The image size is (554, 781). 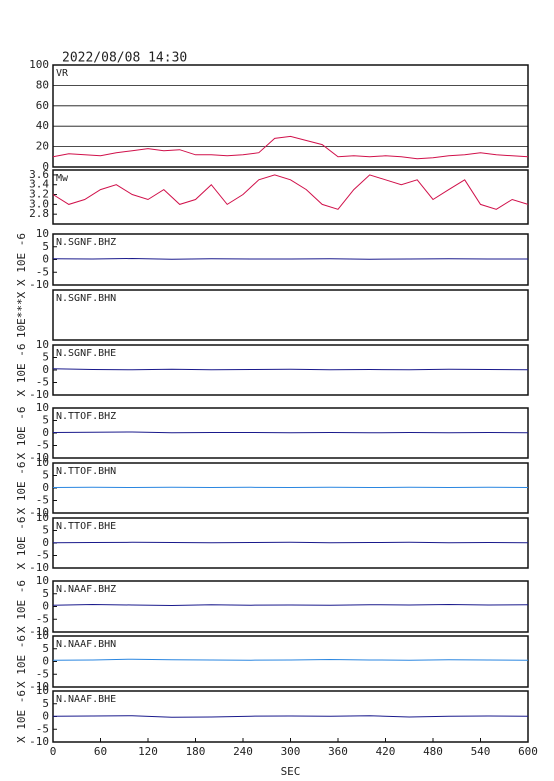 What do you see at coordinates (42, 146) in the screenshot?
I see `y-tick-label: 20` at bounding box center [42, 146].